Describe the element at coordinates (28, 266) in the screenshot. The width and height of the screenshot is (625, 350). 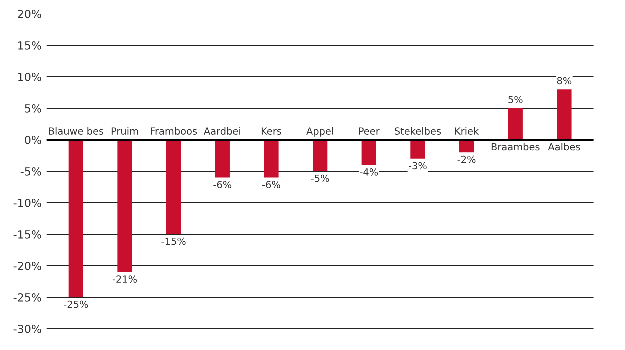
I see `y-tick-label: -20%` at that location.